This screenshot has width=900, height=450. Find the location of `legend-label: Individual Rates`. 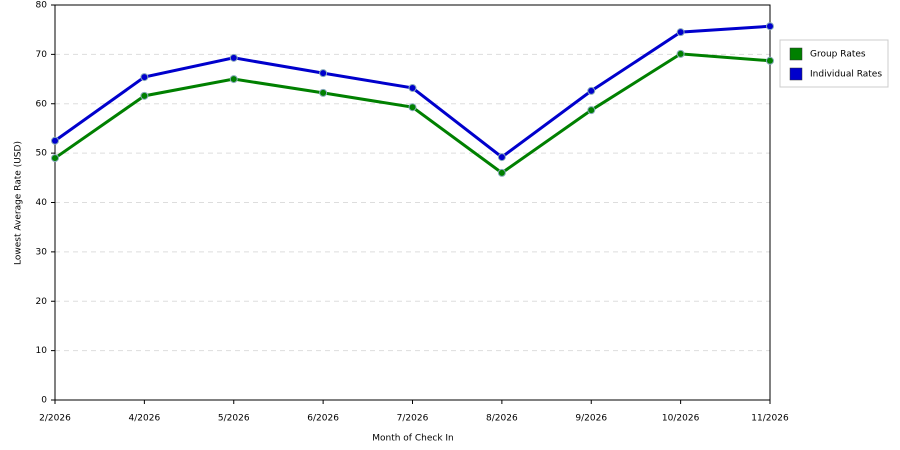

legend-label: Individual Rates is located at coordinates (846, 75).